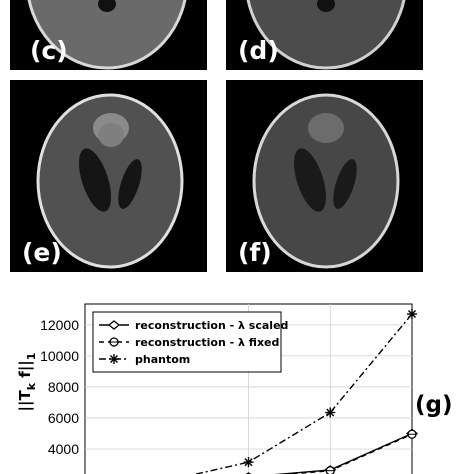  I want to click on y-ticks: 2000 4000 6000 8000 10000 12000, so click(59, 395).